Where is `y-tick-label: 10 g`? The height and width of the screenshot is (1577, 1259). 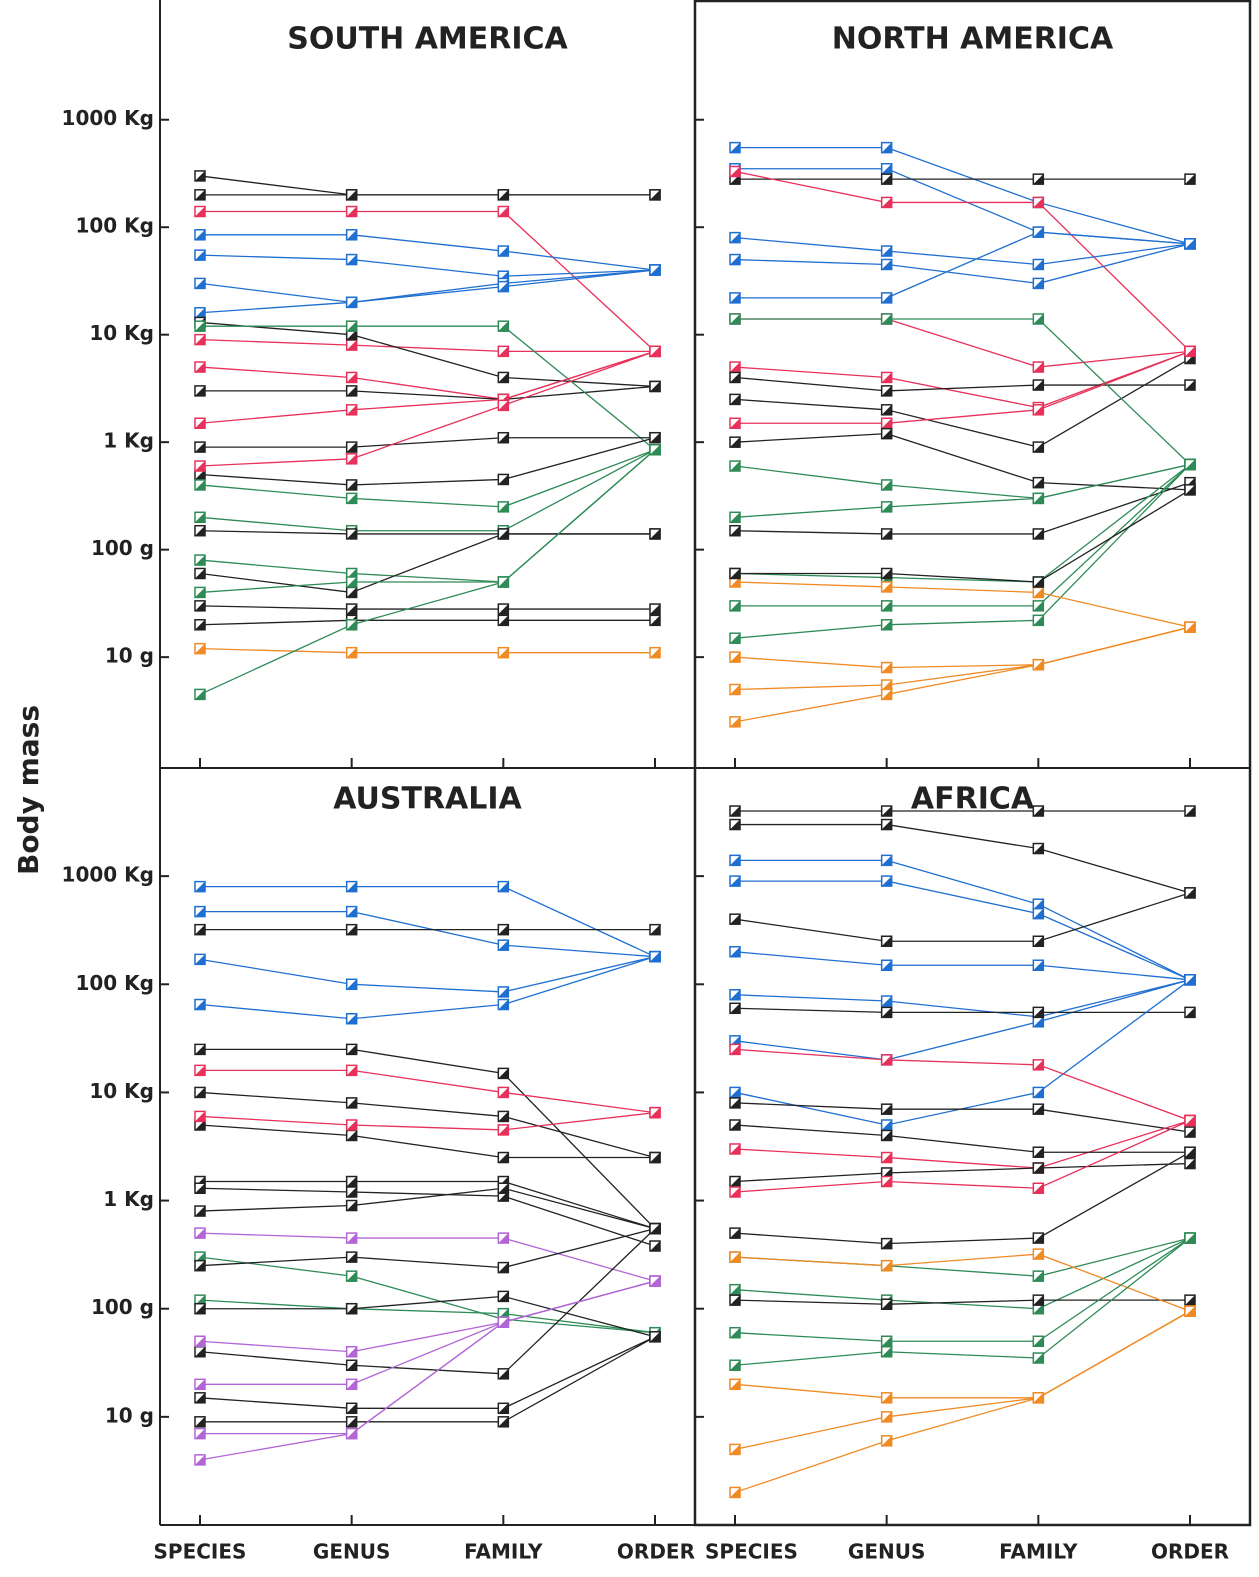
y-tick-label: 10 g is located at coordinates (129, 656).